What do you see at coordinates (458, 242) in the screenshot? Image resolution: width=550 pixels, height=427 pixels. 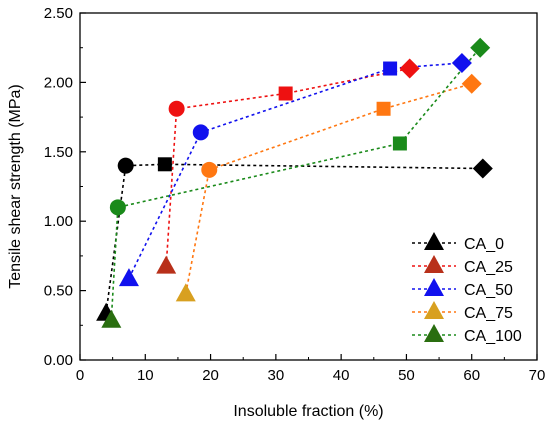 I see `legend-item: CA_0` at bounding box center [458, 242].